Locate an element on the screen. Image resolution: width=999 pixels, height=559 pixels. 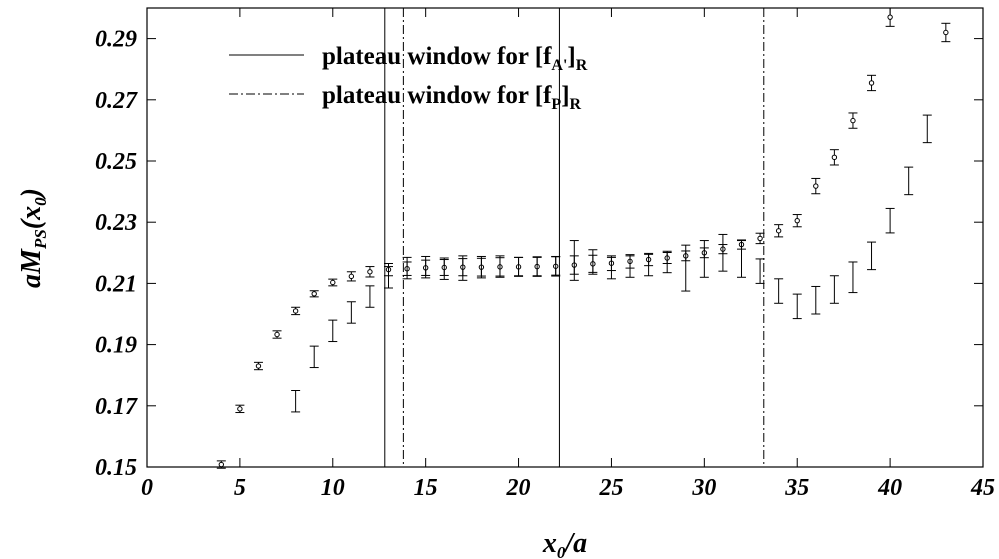
legend-text-tail: R is located at coordinates (576, 104).